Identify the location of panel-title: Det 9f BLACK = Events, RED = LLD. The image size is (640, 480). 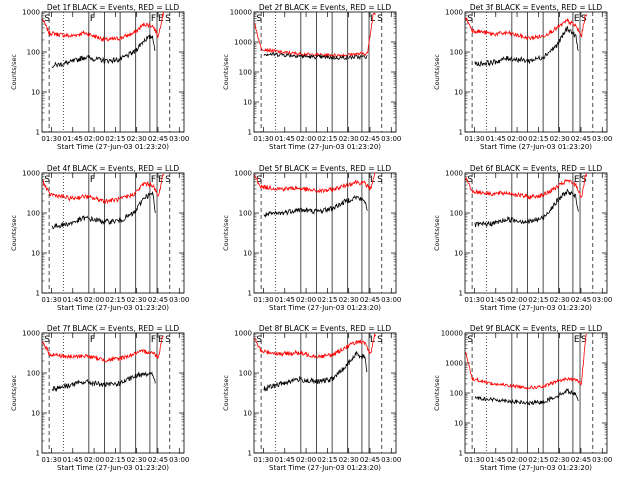
(536, 328).